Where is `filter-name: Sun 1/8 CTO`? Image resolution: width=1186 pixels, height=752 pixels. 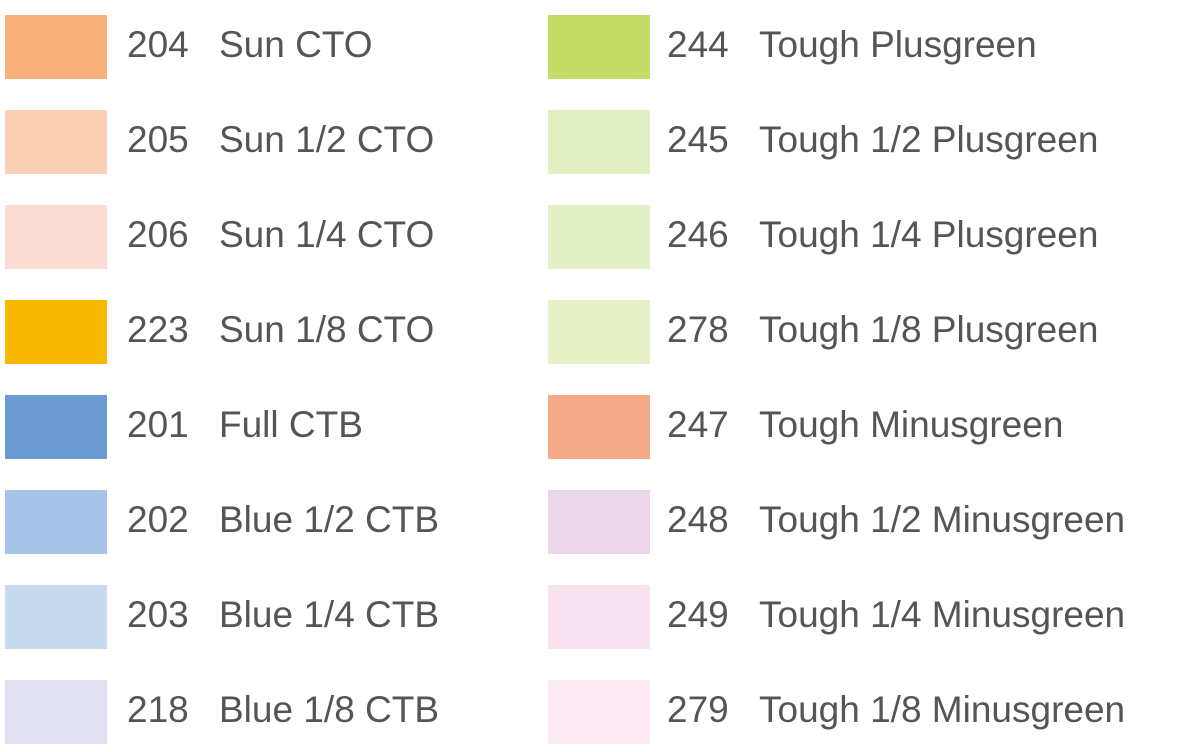
filter-name: Sun 1/8 CTO is located at coordinates (326, 329).